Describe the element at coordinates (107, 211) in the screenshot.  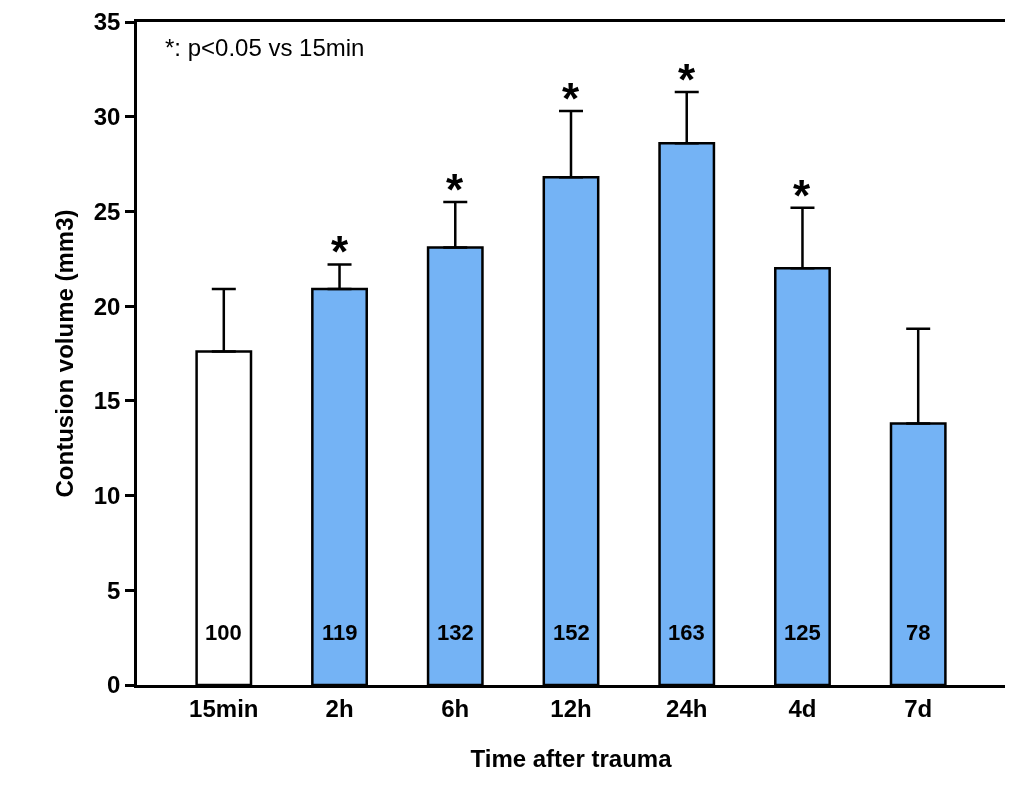
I see `y-tick-label: 25` at that location.